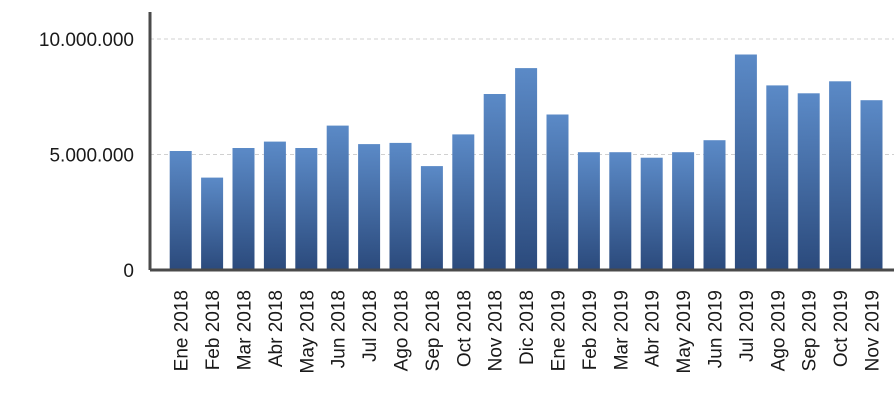 This screenshot has width=894, height=395. Describe the element at coordinates (557, 192) in the screenshot. I see `bar-ene-2019` at that location.